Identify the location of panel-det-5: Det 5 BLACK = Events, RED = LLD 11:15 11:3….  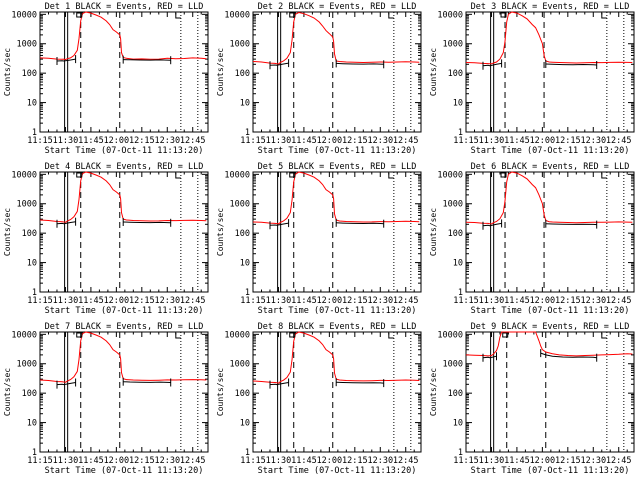
(319, 239).